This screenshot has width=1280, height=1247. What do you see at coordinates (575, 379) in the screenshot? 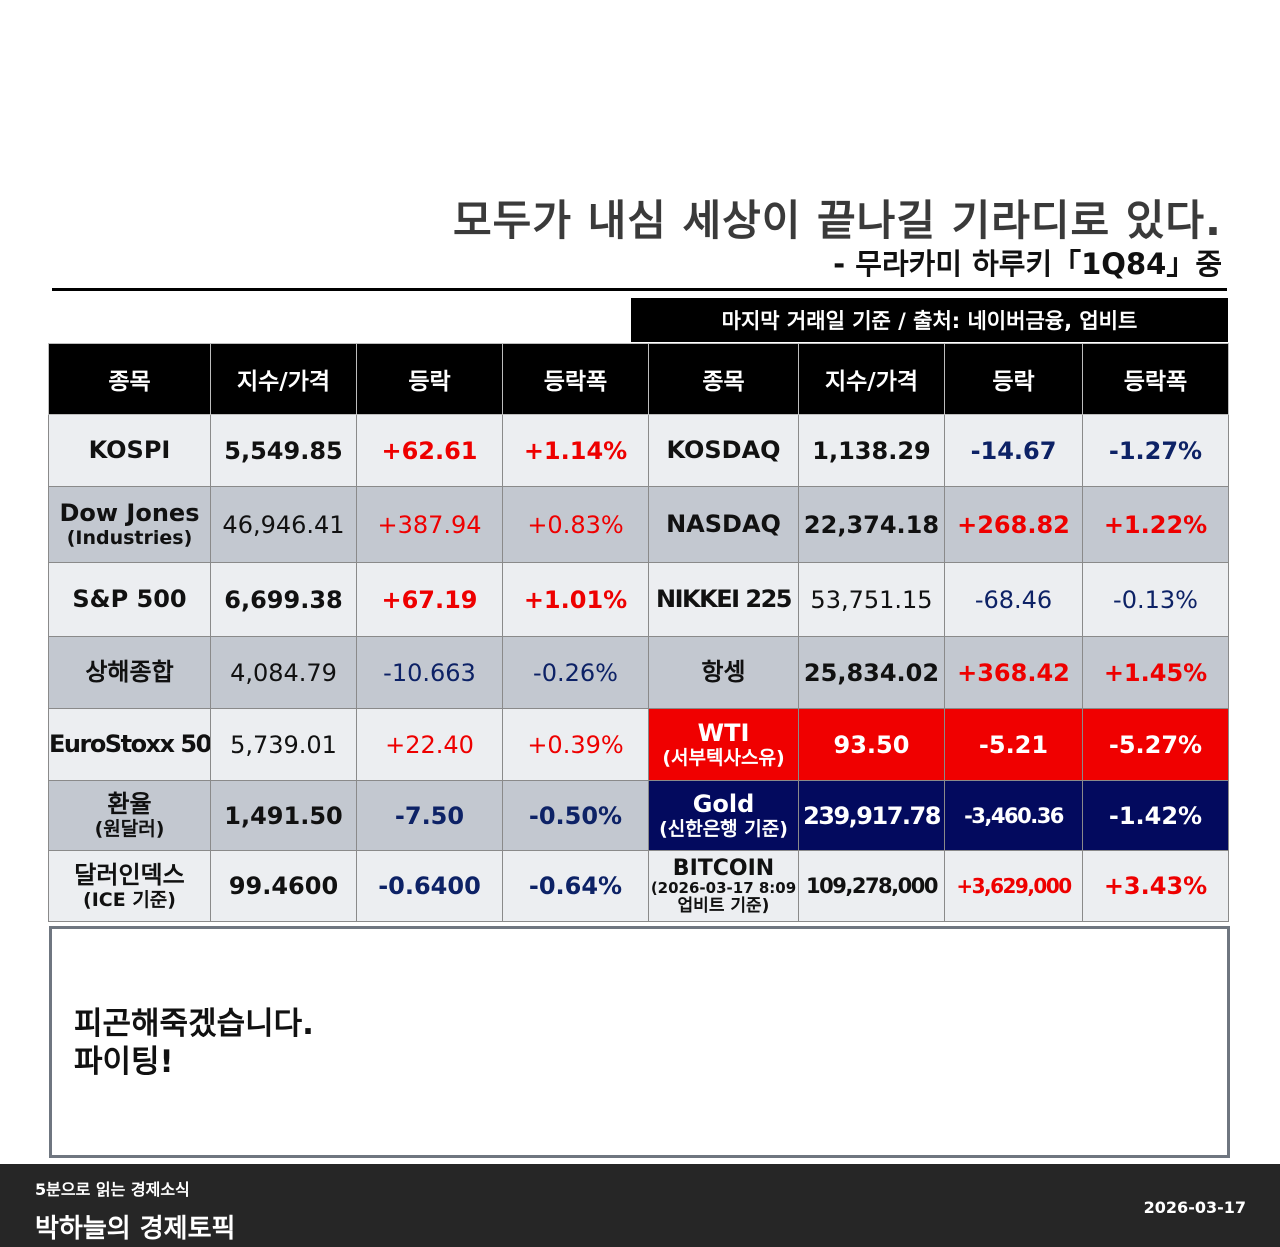
I see `header-pct-left: 등락폭` at bounding box center [575, 379].